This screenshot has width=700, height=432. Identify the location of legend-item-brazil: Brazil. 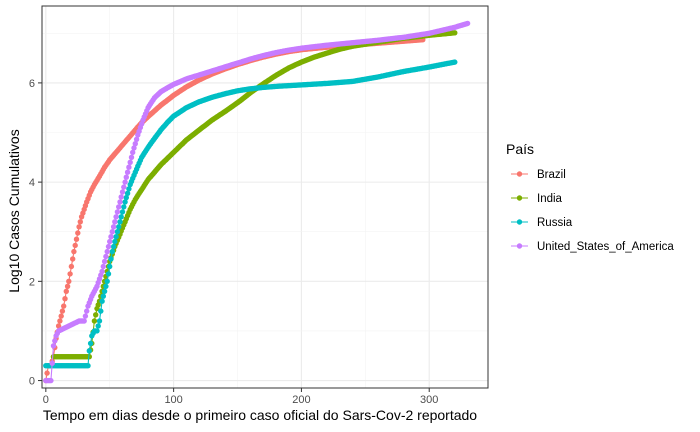
(538, 175).